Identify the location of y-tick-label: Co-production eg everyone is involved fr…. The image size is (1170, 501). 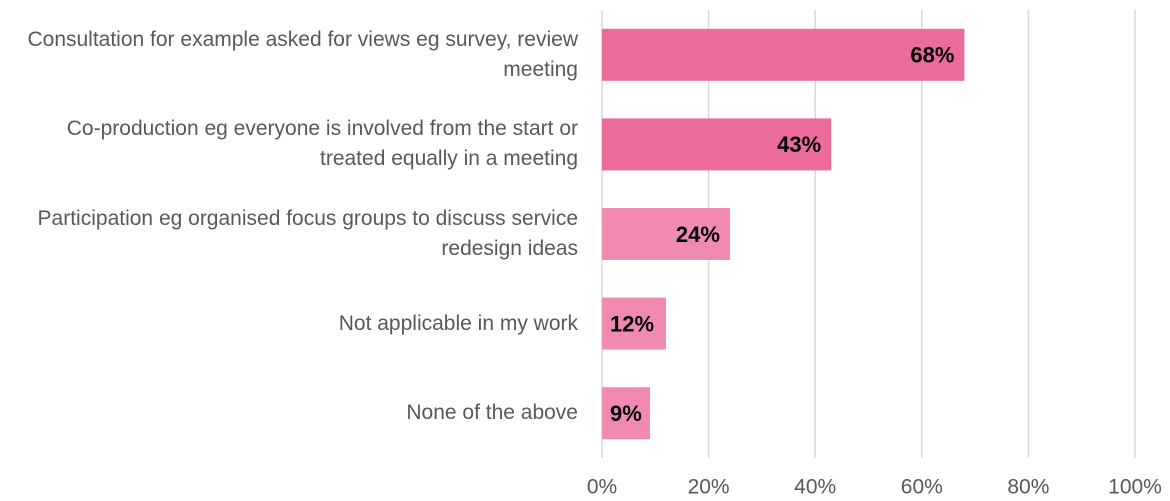
(322, 144).